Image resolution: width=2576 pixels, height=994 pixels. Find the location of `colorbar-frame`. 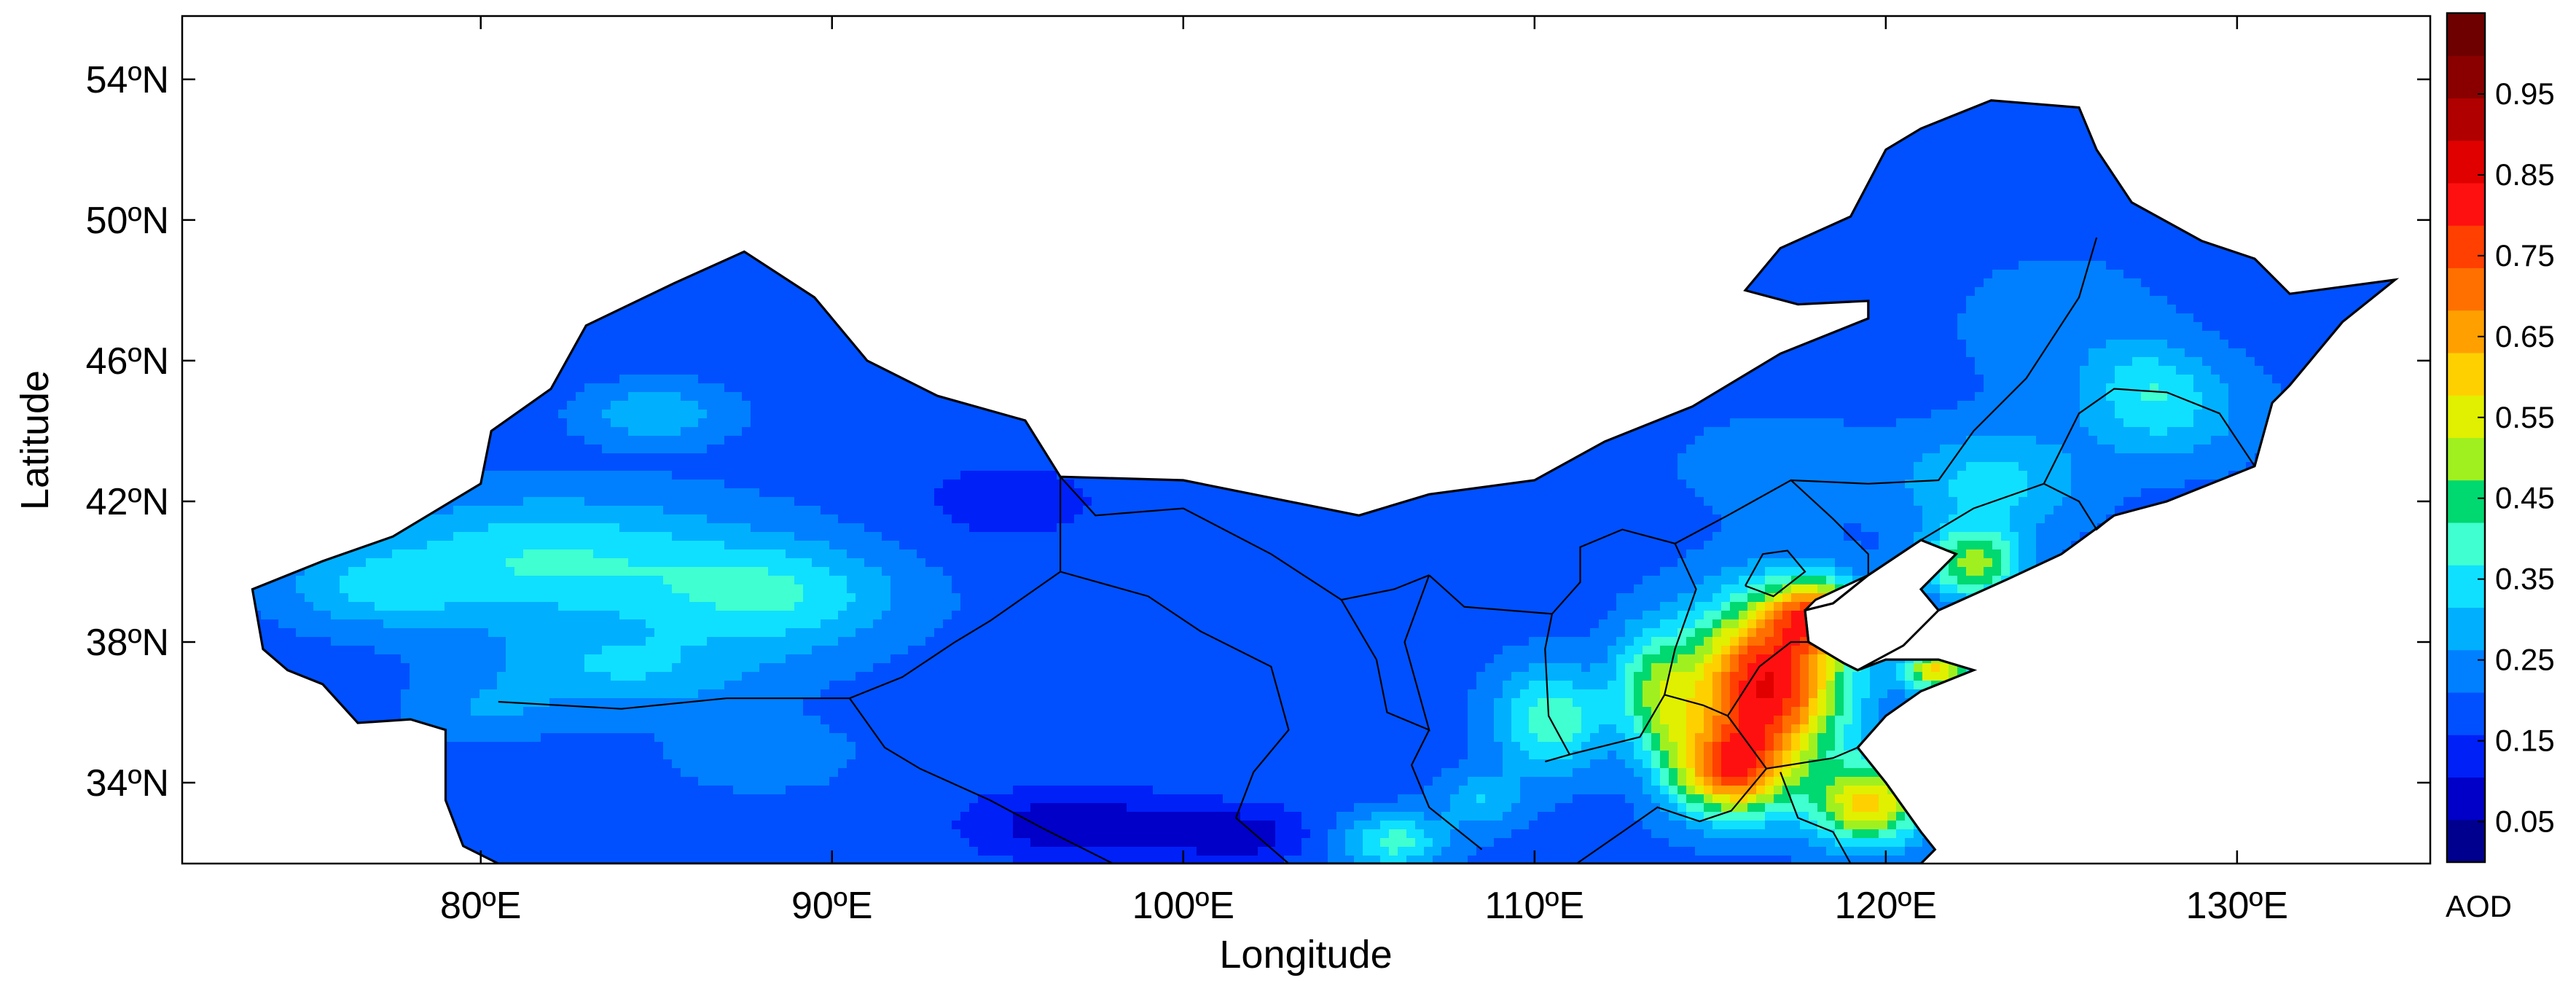

colorbar-frame is located at coordinates (2466, 438).